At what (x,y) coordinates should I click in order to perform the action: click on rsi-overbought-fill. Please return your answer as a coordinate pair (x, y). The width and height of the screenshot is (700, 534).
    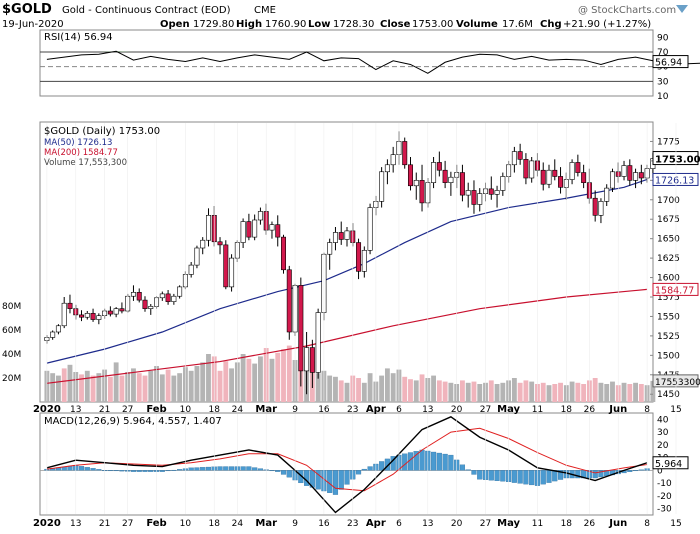
    Looking at the image, I should click on (125, 51).